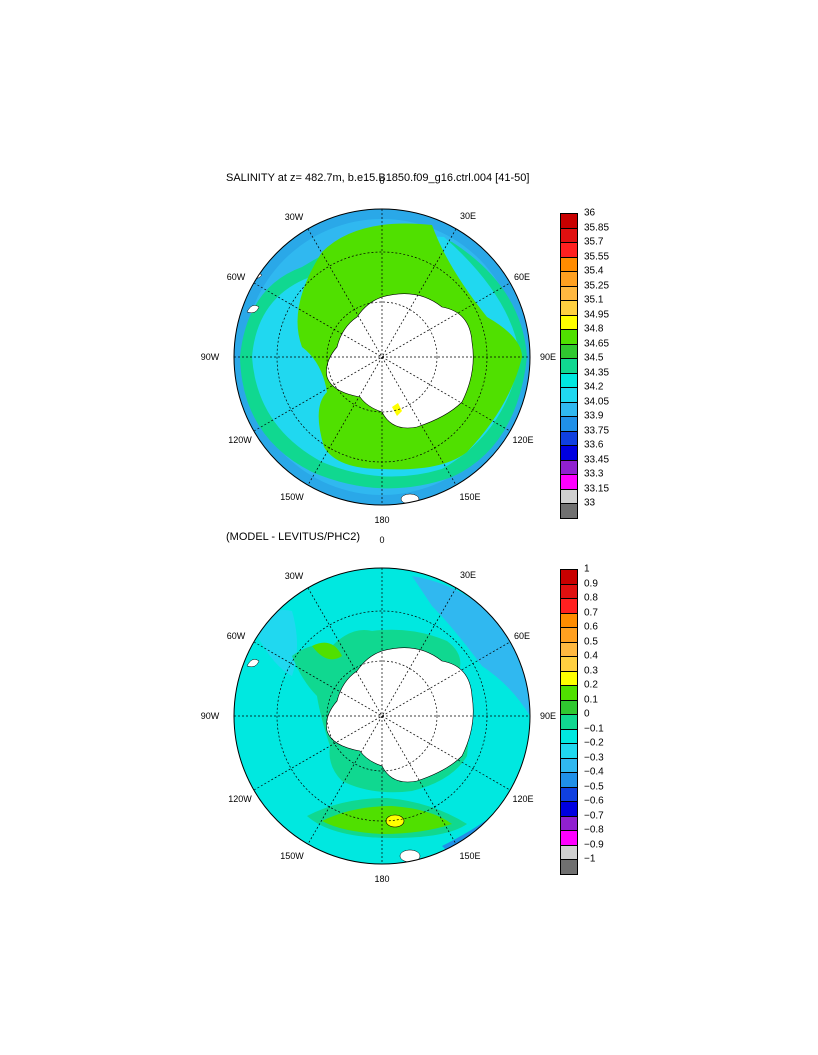 The image size is (818, 1055). I want to click on panel1-lon-label: 120W, so click(240, 440).